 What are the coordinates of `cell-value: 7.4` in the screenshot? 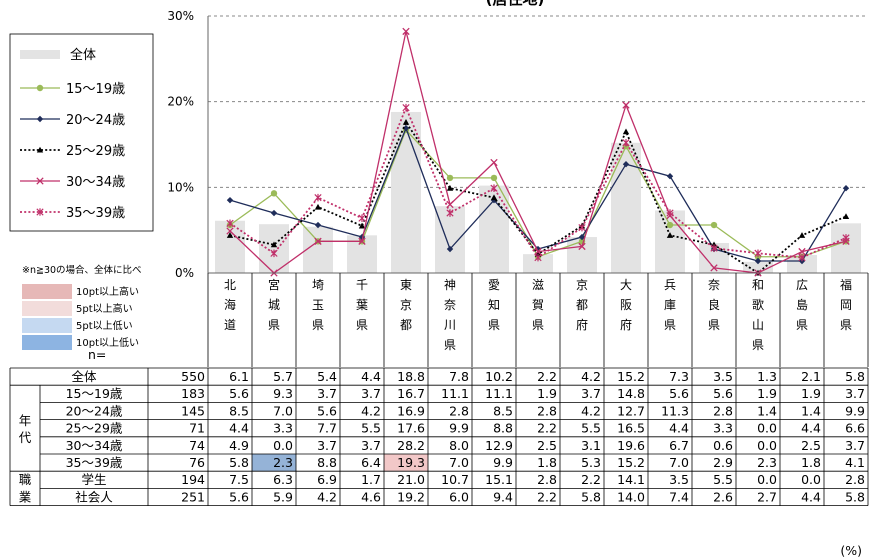 It's located at (679, 496).